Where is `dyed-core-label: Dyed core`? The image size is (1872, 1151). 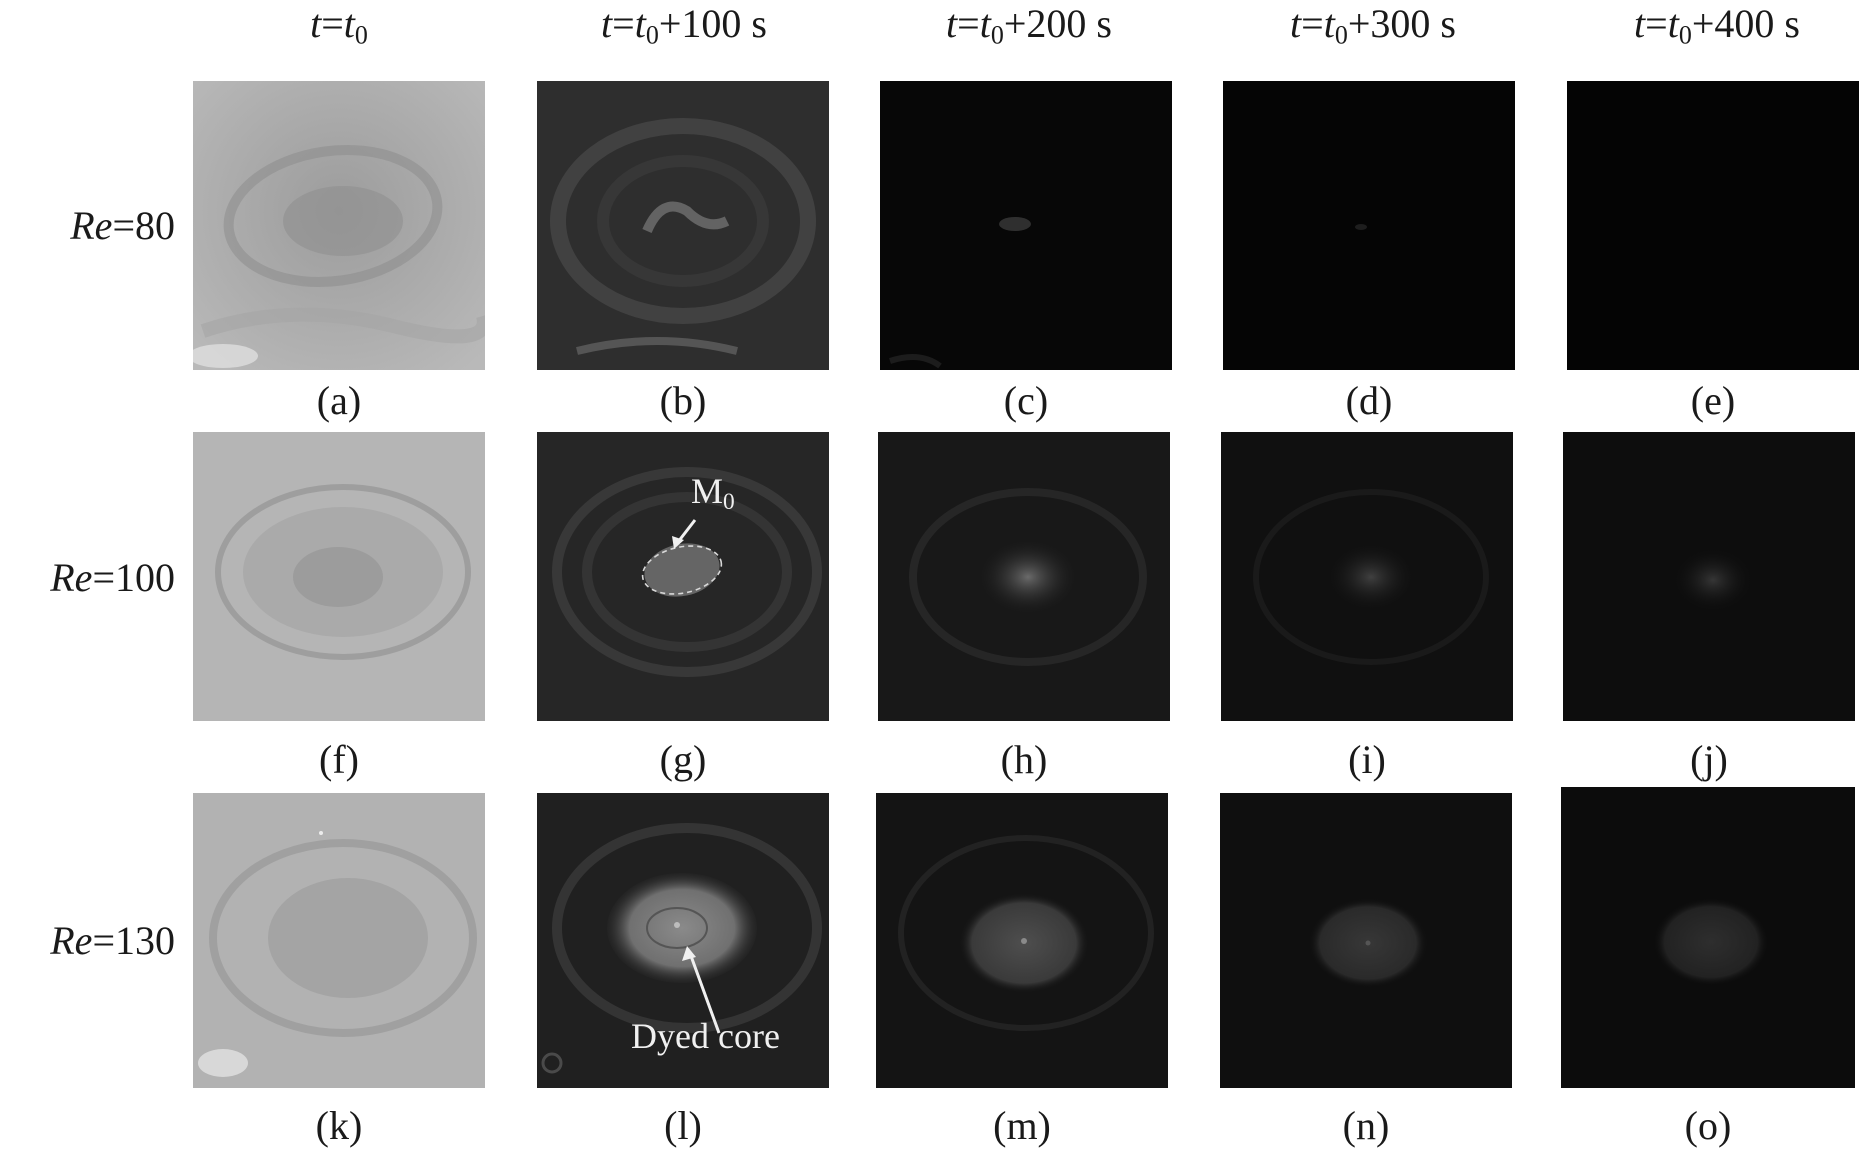 dyed-core-label: Dyed core is located at coordinates (705, 1036).